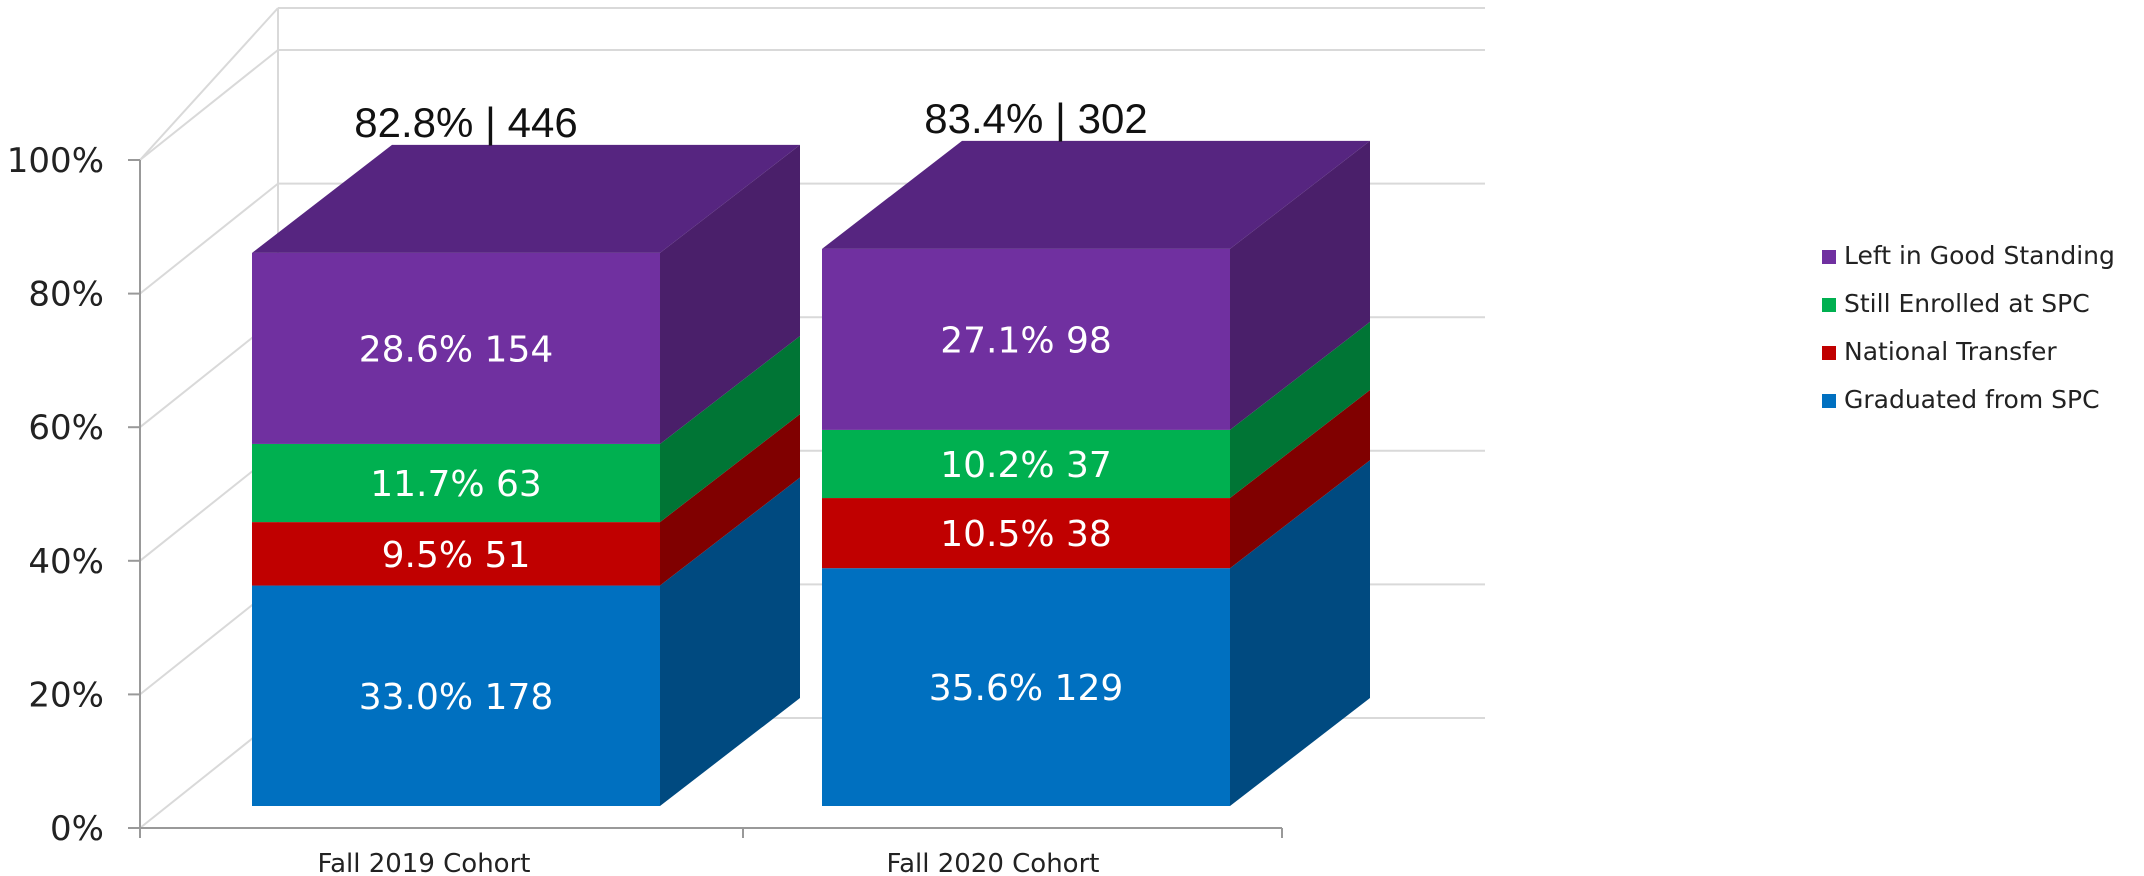 The height and width of the screenshot is (876, 2144). I want to click on legend-label: National Transfer, so click(1950, 351).